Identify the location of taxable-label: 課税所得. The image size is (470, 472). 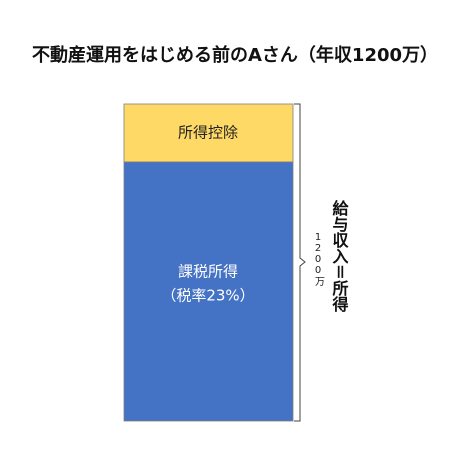
(208, 272).